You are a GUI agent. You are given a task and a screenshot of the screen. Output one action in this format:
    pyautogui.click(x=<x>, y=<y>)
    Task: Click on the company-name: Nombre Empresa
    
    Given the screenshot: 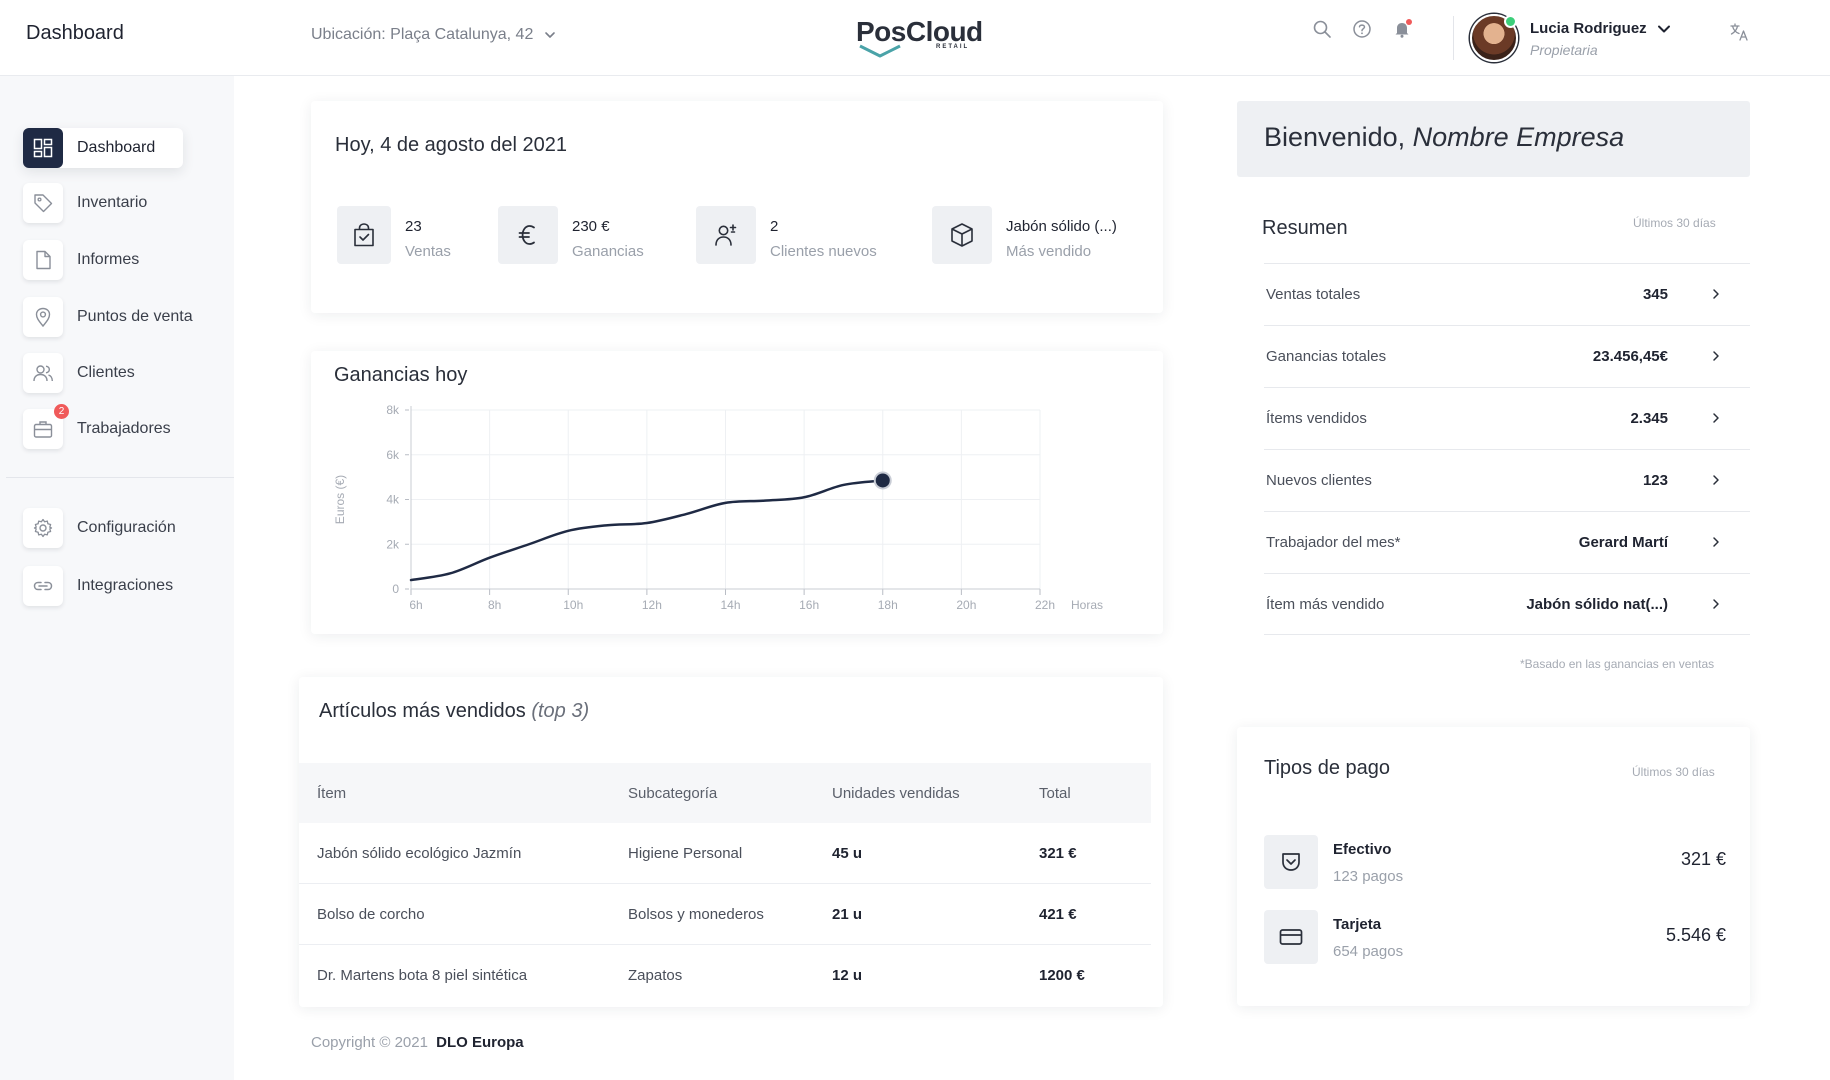 What is the action you would take?
    pyautogui.click(x=1518, y=137)
    